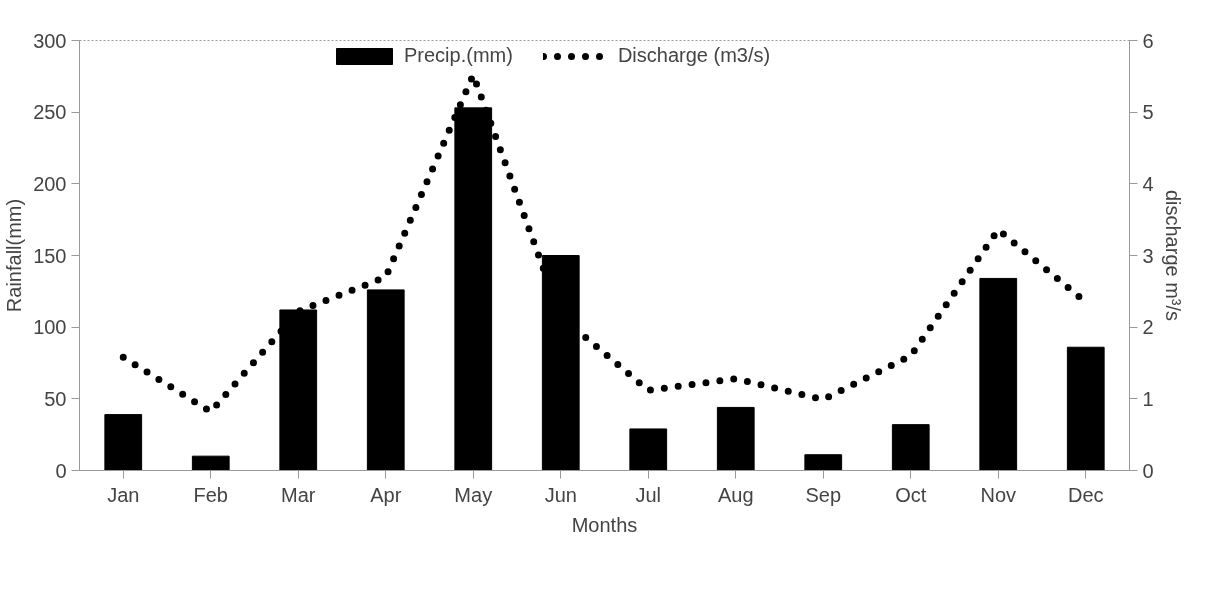 Image resolution: width=1226 pixels, height=591 pixels. What do you see at coordinates (735, 494) in the screenshot?
I see `x-tick-label: Aug` at bounding box center [735, 494].